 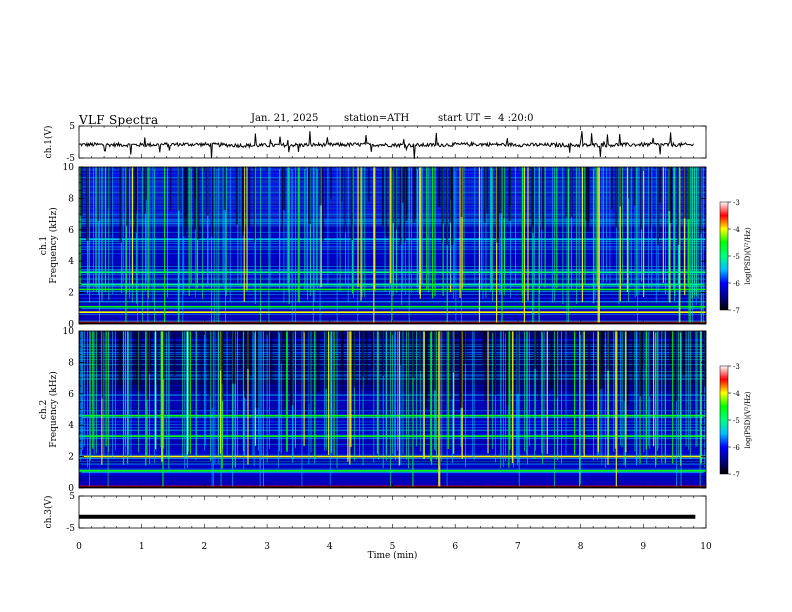 I want to click on ch1-waveform-panel: 5 -5 ch.1(V), so click(x=375, y=143).